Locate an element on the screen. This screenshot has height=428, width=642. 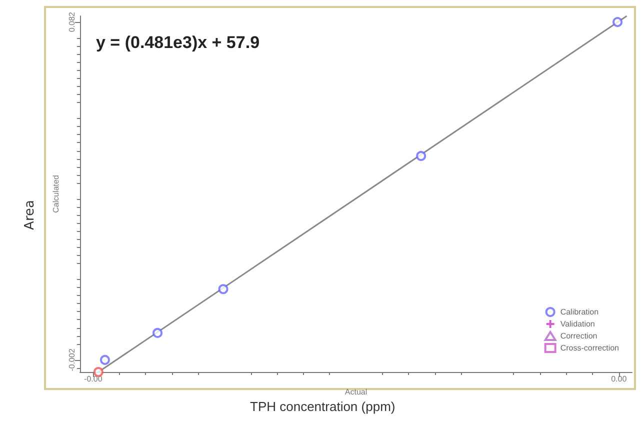
legend-label: Calibration is located at coordinates (579, 312).